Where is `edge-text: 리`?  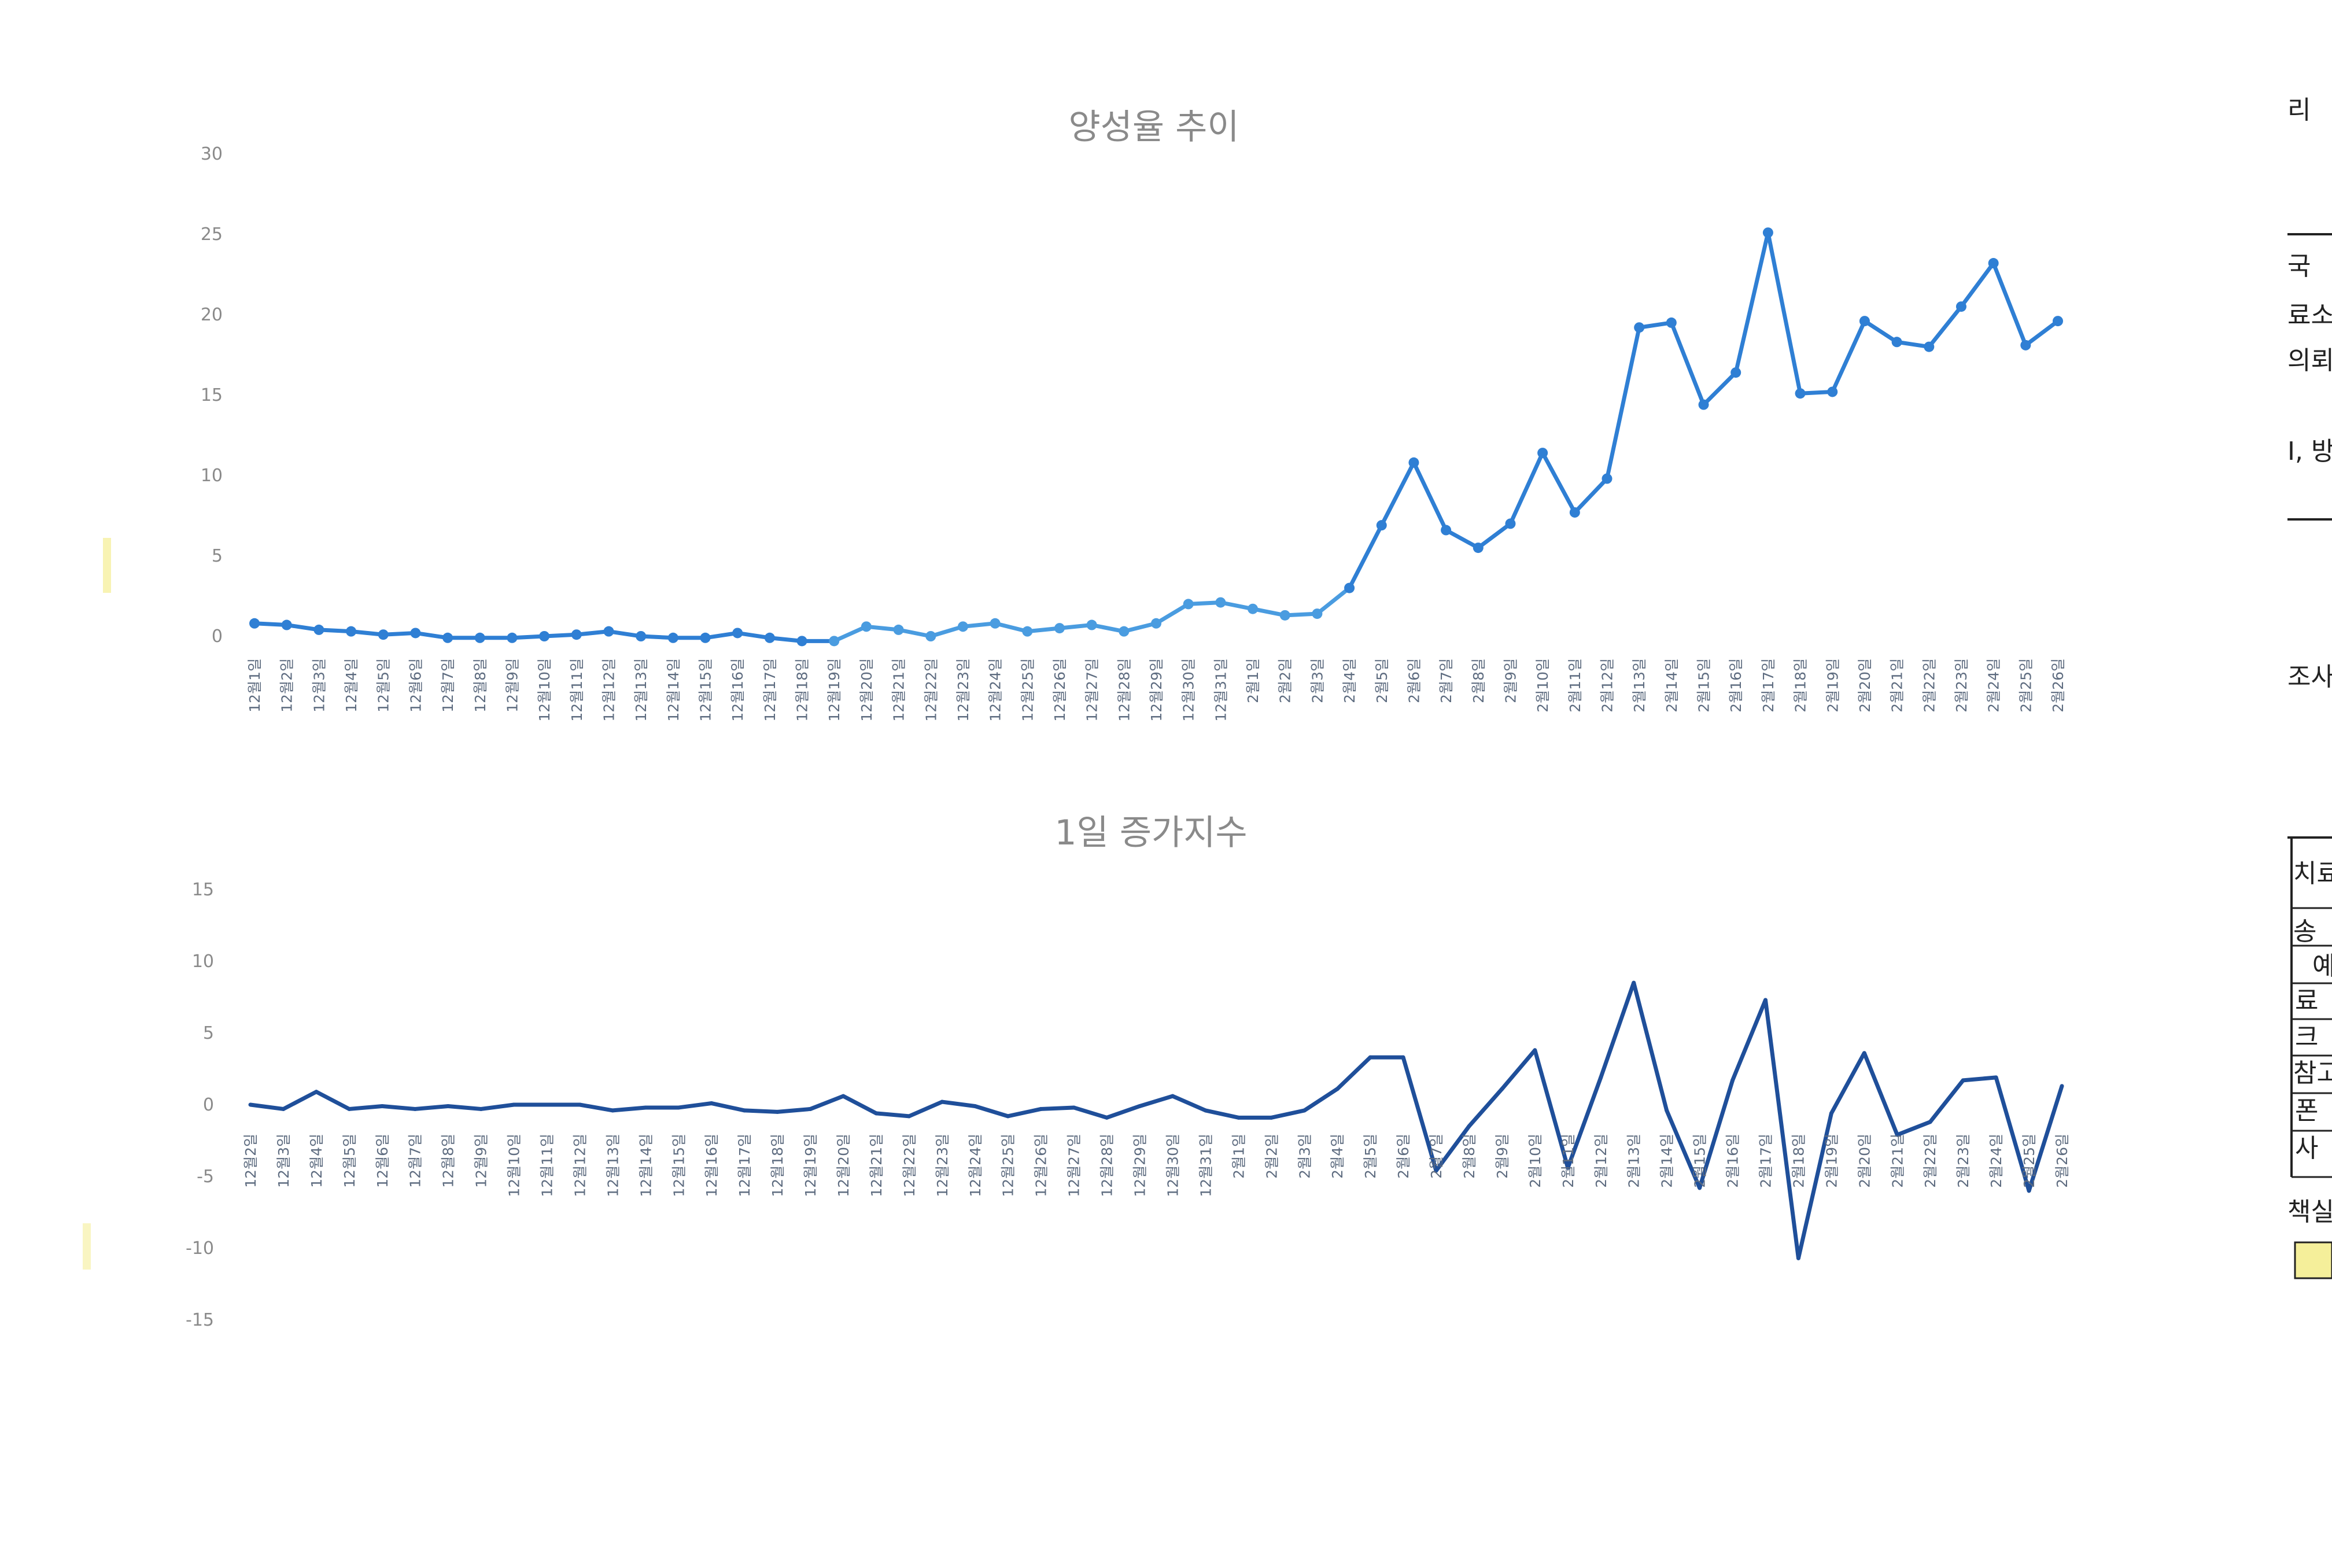 edge-text: 리 is located at coordinates (2299, 110).